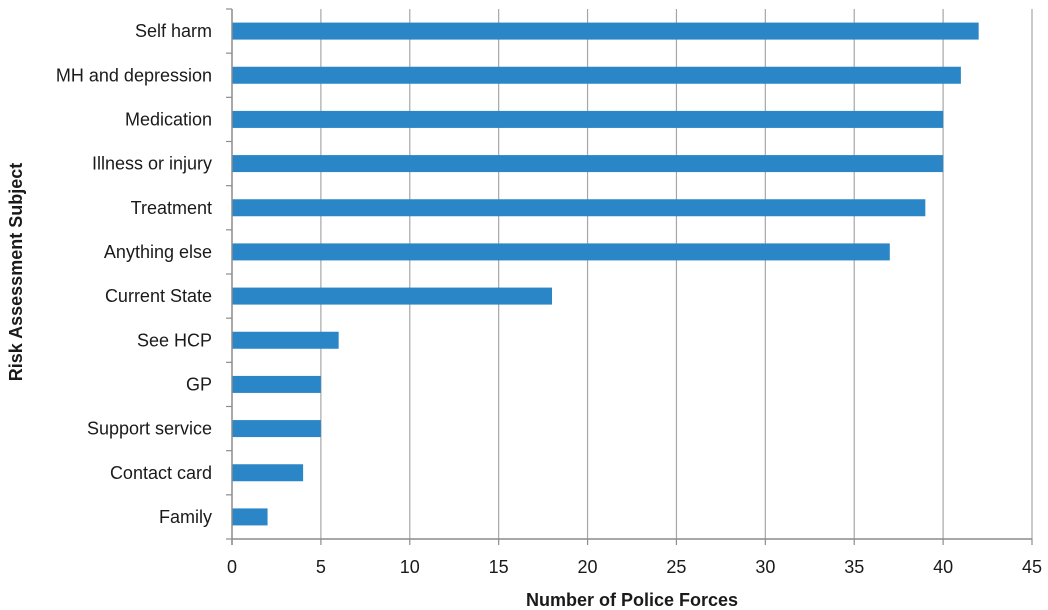  I want to click on category-label: Illness or injury, so click(152, 164).